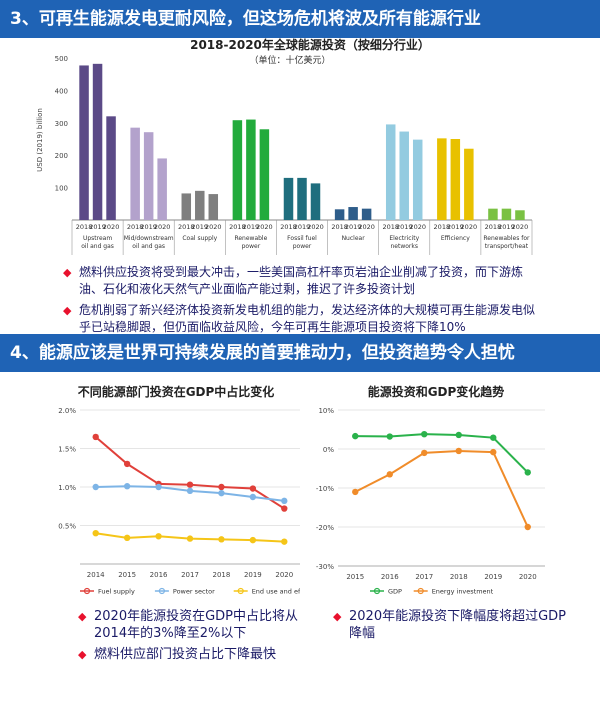 Image resolution: width=600 pixels, height=714 pixels. Describe the element at coordinates (97, 238) in the screenshot. I see `bar-group-label: Upstream` at that location.